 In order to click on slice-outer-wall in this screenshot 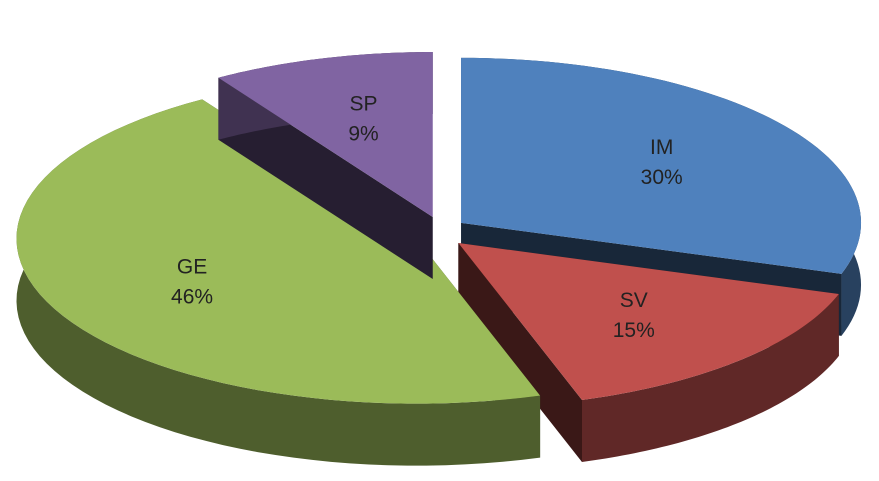, I will do `click(710, 378)`.